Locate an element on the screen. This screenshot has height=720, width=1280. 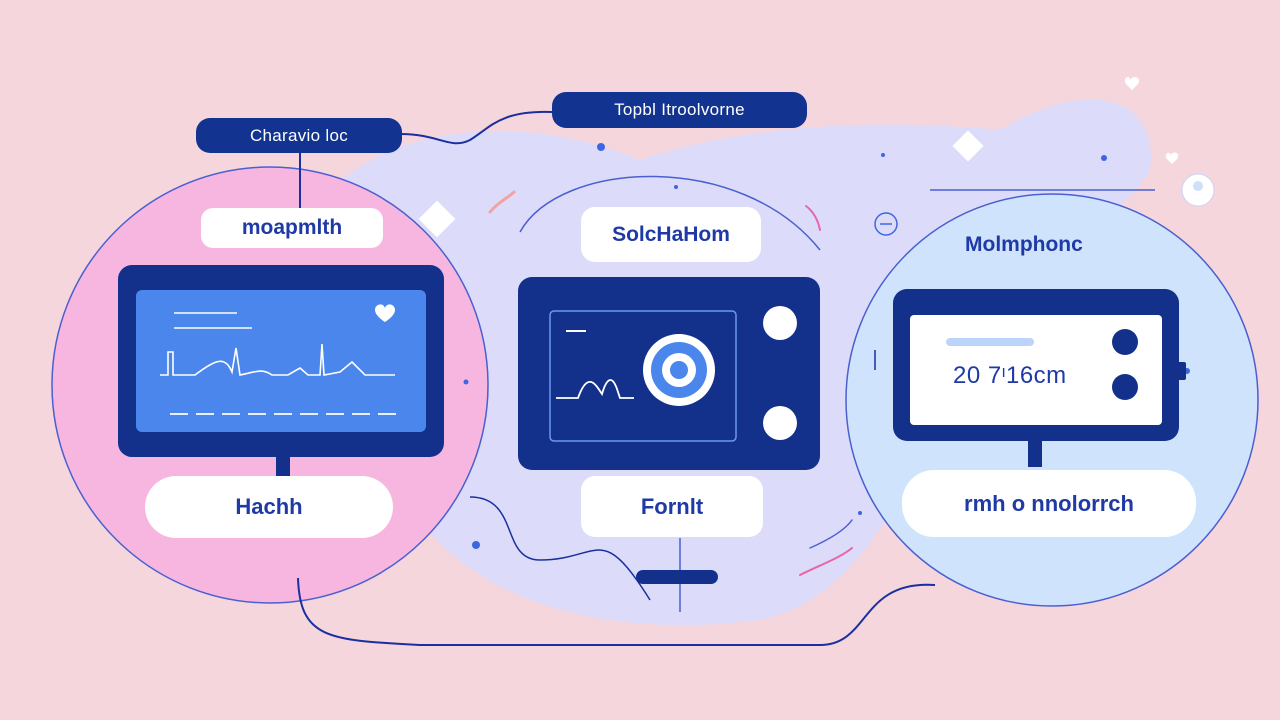
right-knob-bottom is located at coordinates (1125, 387).